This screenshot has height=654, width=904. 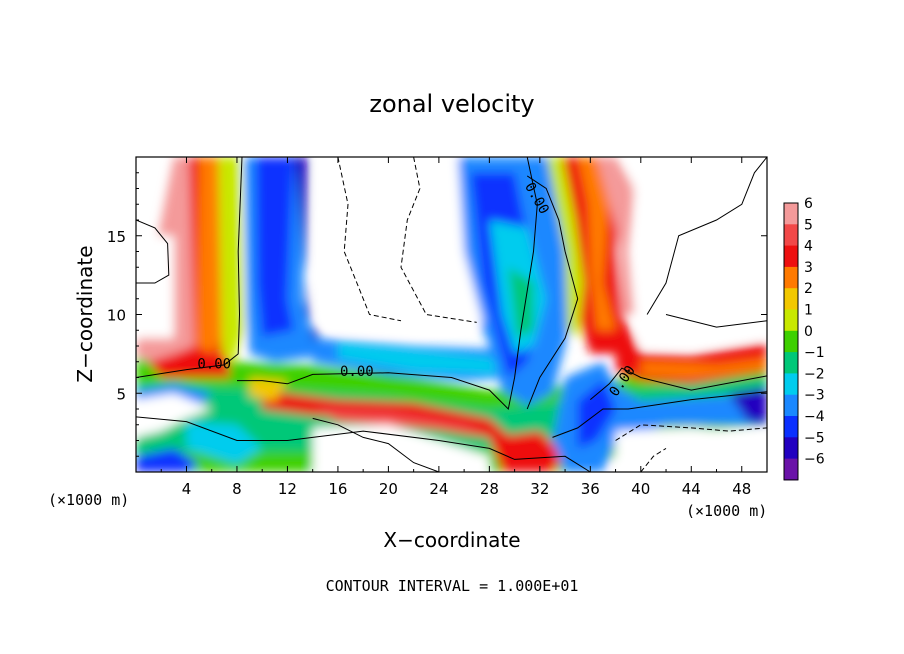 What do you see at coordinates (590, 489) in the screenshot?
I see `x-tick-label: 36` at bounding box center [590, 489].